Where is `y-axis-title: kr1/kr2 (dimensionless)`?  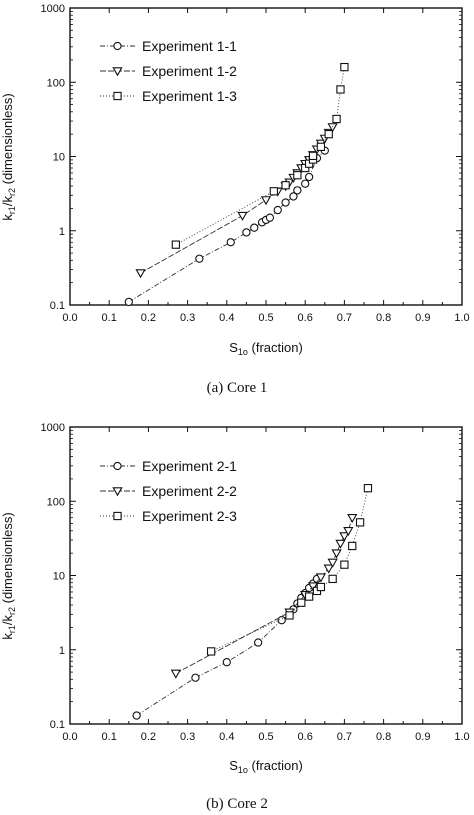 y-axis-title: kr1/kr2 (dimensionless) is located at coordinates (8, 156).